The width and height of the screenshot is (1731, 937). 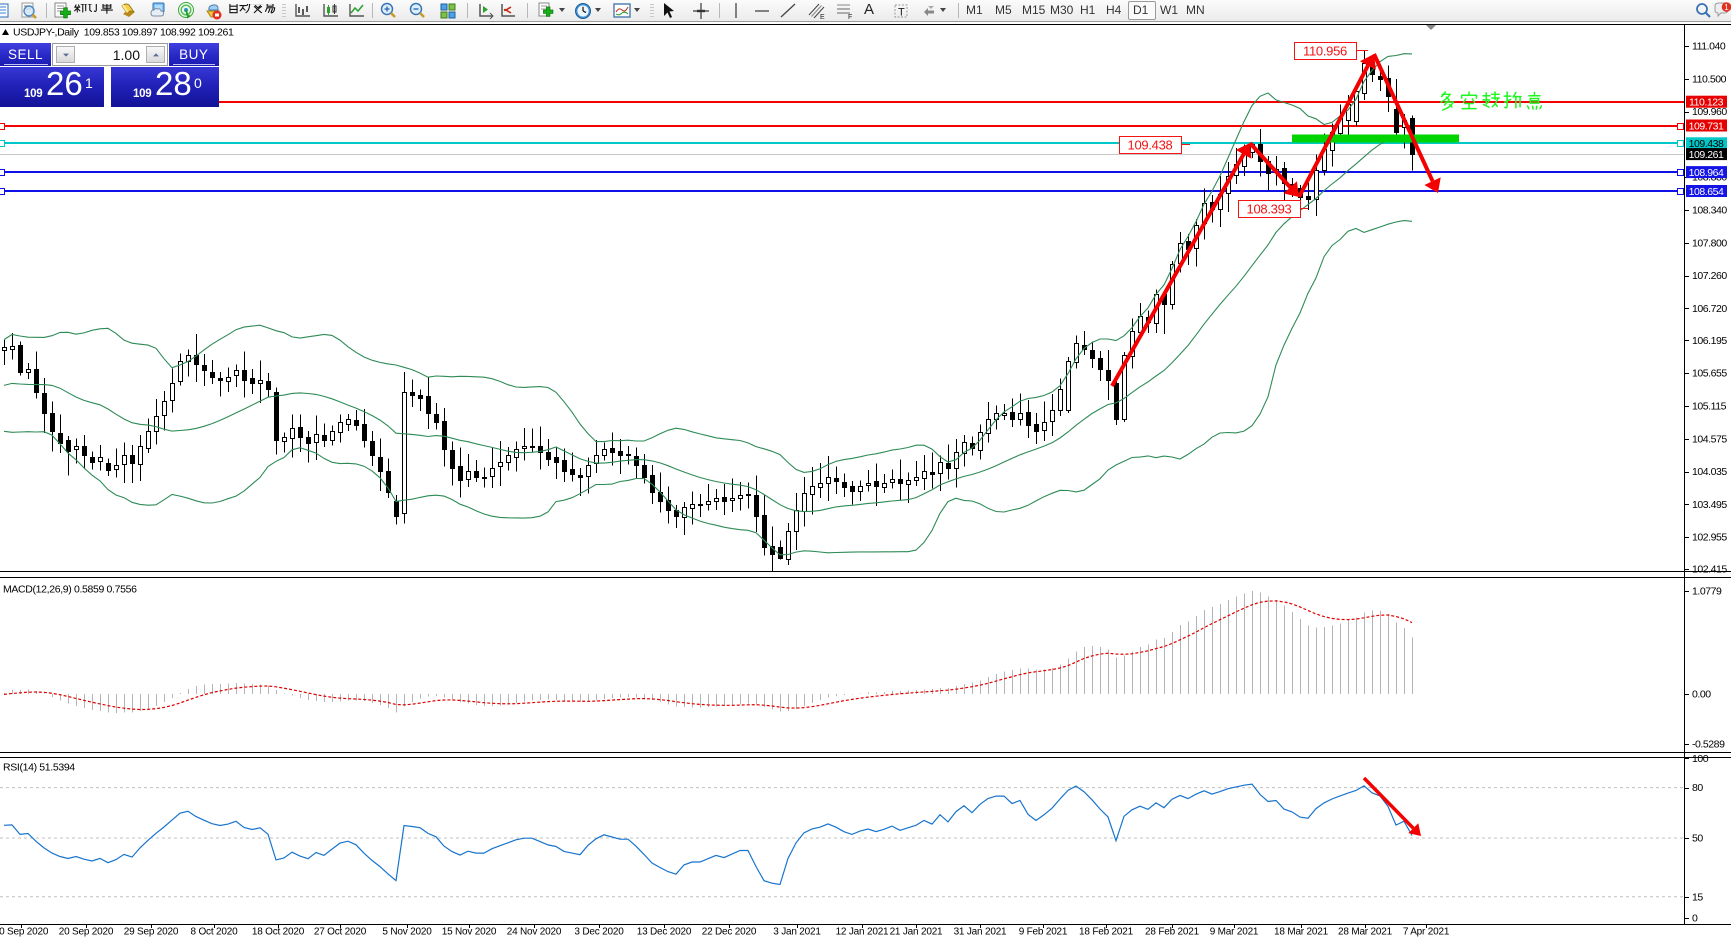 I want to click on svg-text: 110.500, so click(x=1709, y=79).